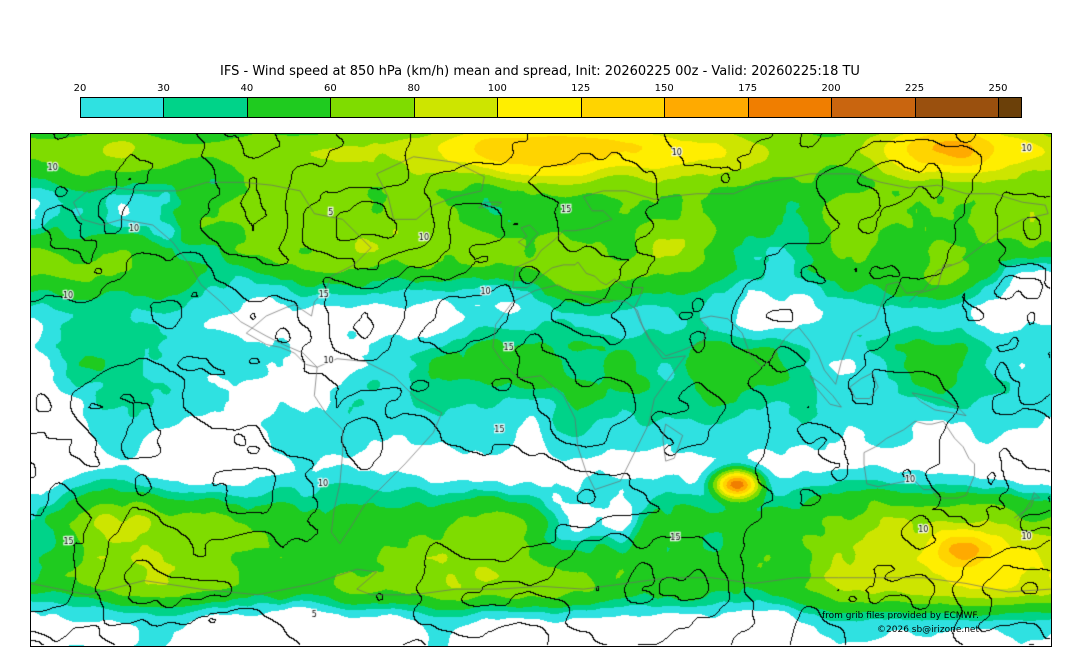  I want to click on colorbar-tick-label: 20, so click(80, 88).